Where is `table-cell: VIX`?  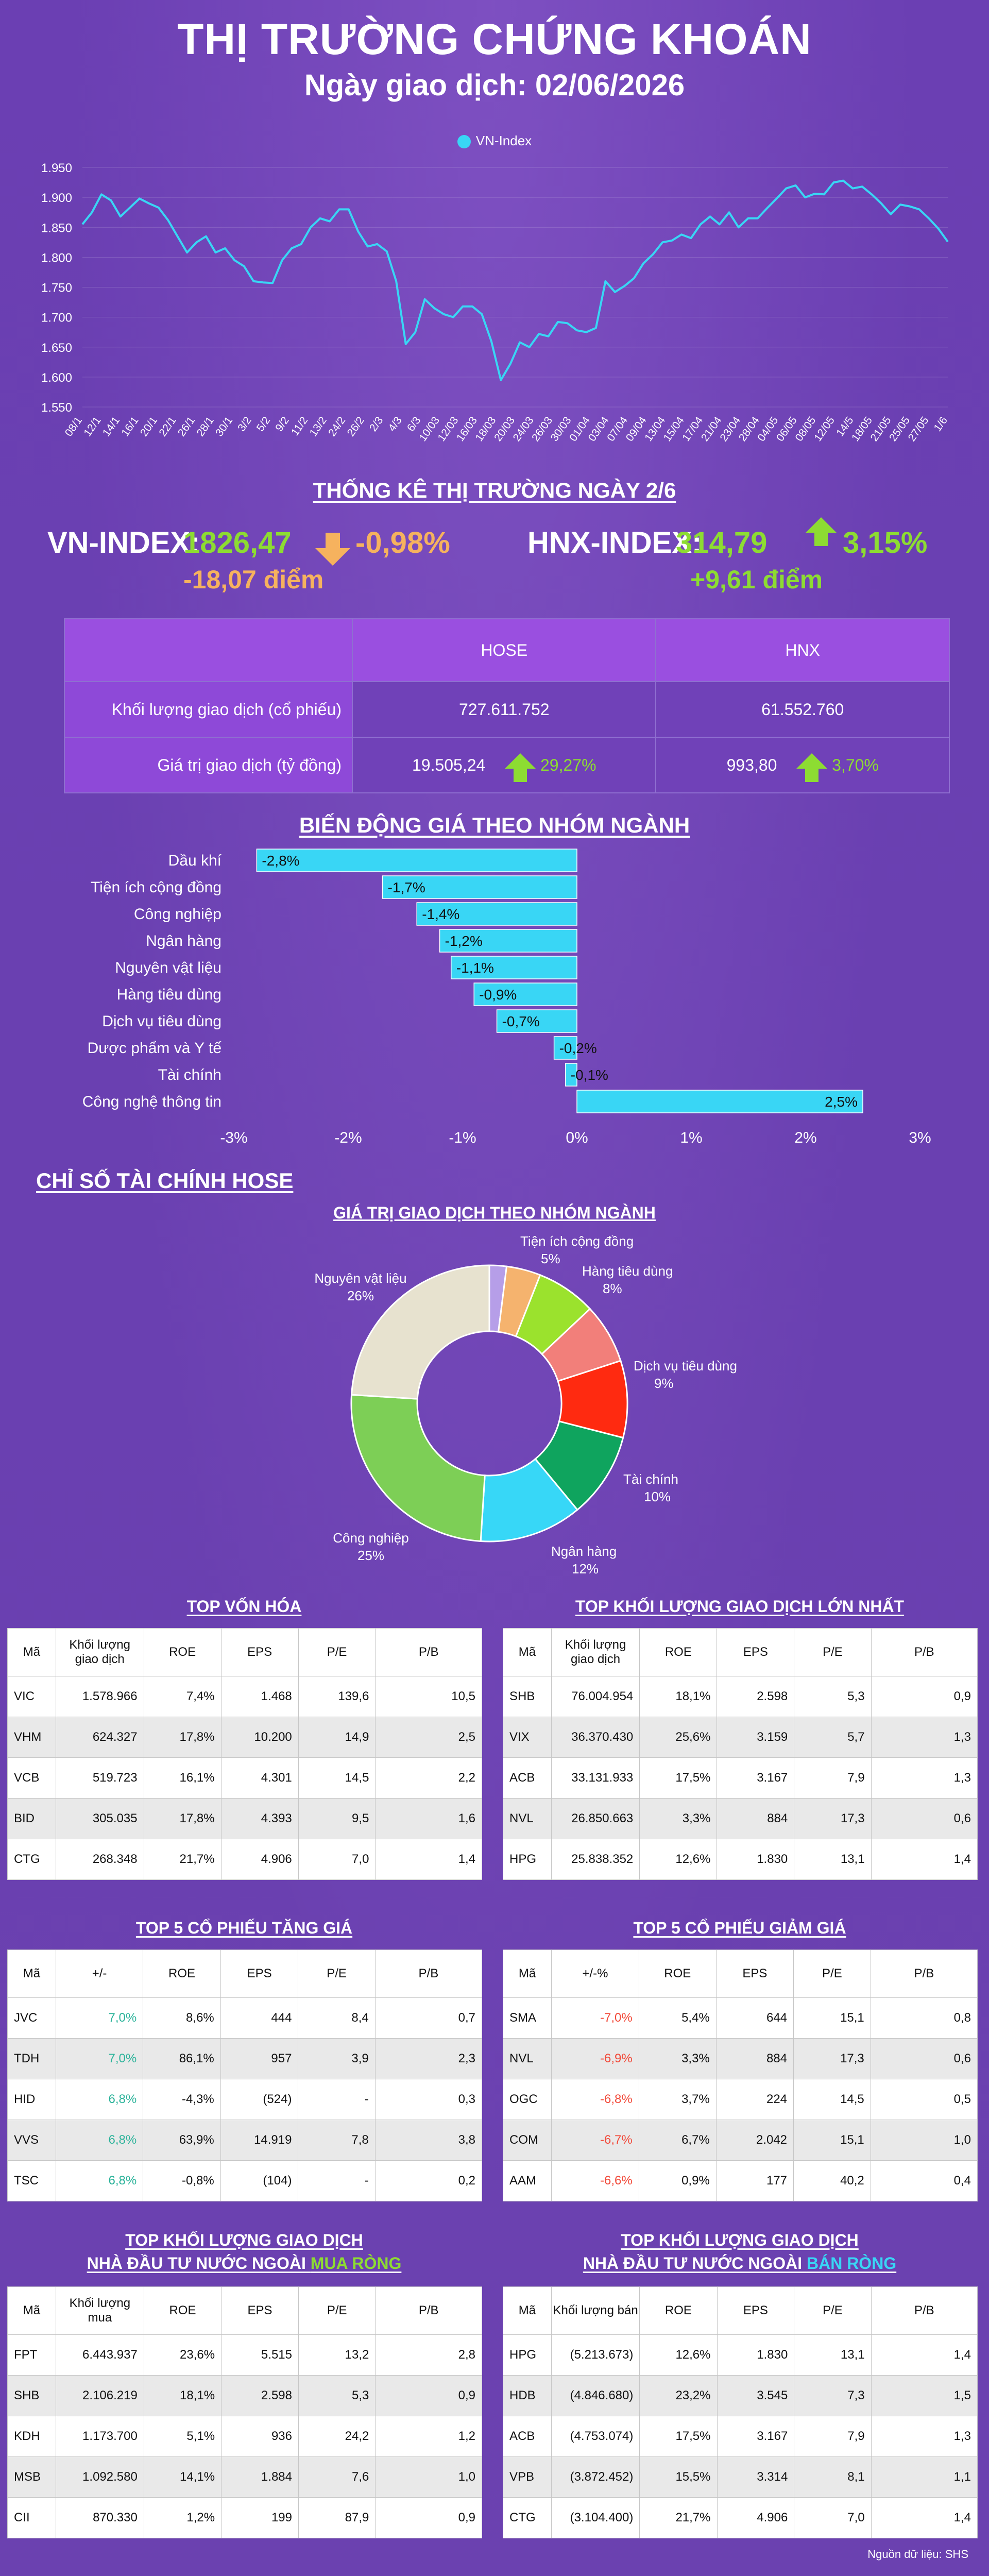
table-cell: VIX is located at coordinates (528, 1737).